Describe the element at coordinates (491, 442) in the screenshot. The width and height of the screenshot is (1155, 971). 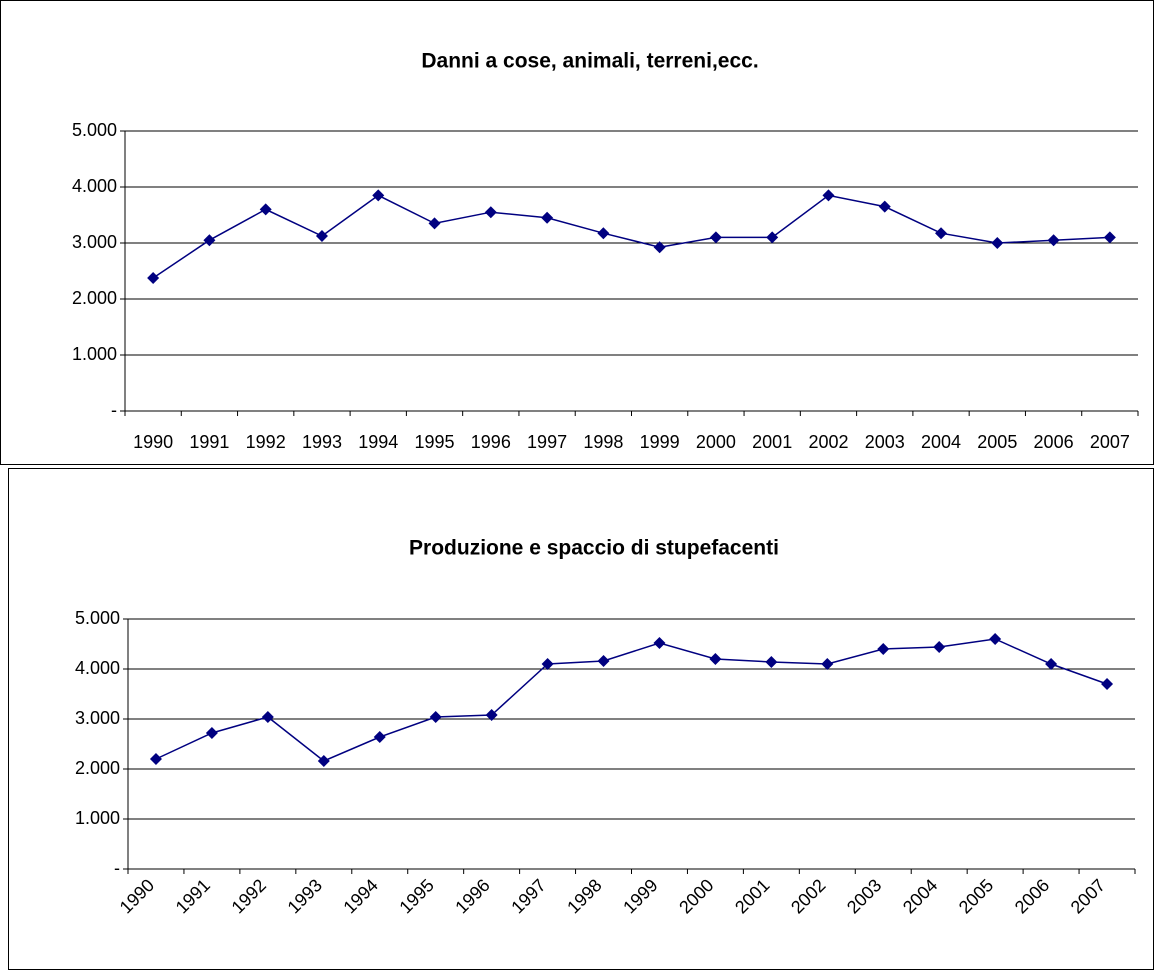
I see `x-tick-label: 1996` at that location.